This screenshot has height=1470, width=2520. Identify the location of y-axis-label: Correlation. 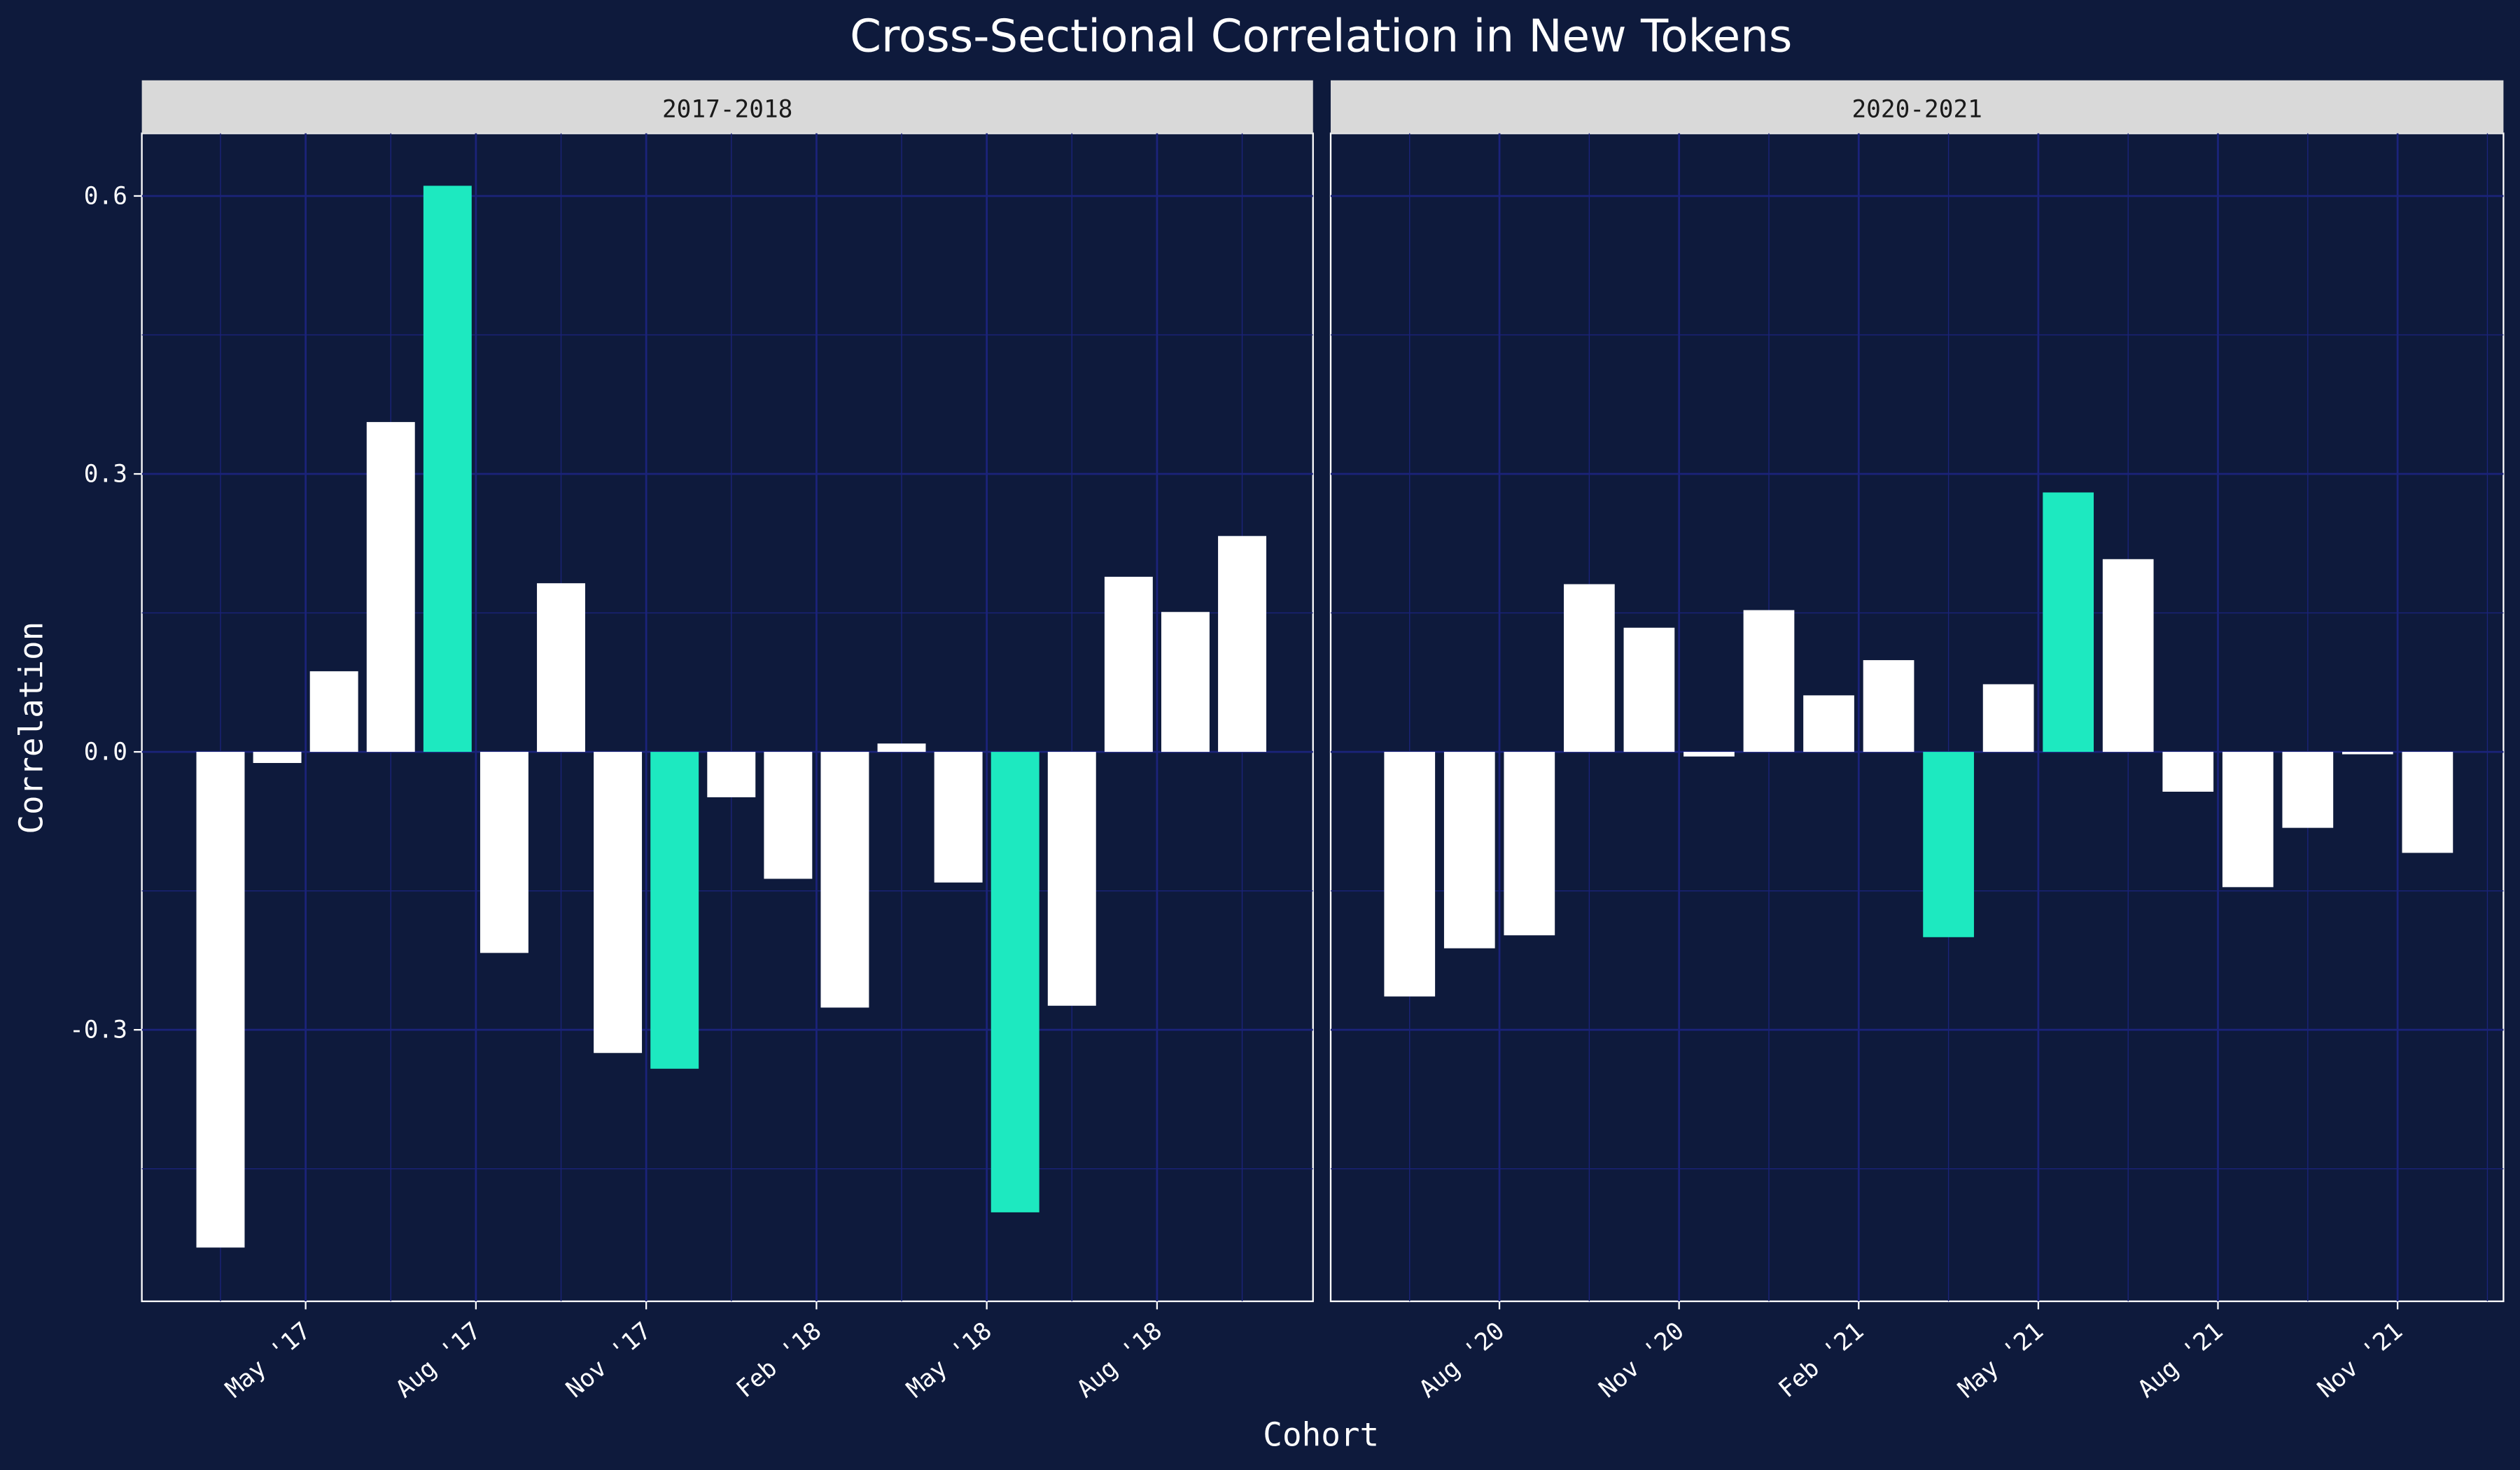
(31, 728).